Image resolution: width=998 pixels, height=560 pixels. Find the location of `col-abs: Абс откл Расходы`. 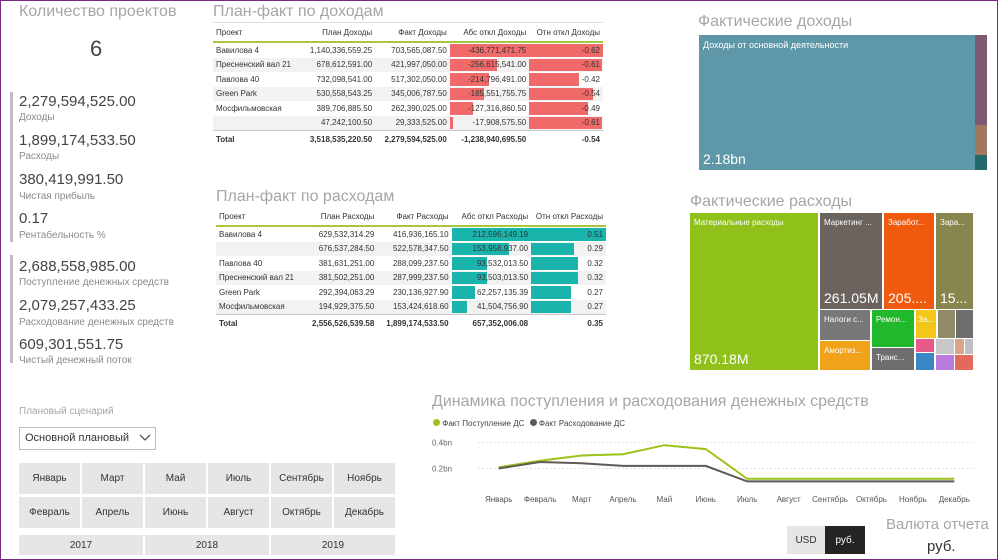

col-abs: Абс откл Расходы is located at coordinates (491, 217).